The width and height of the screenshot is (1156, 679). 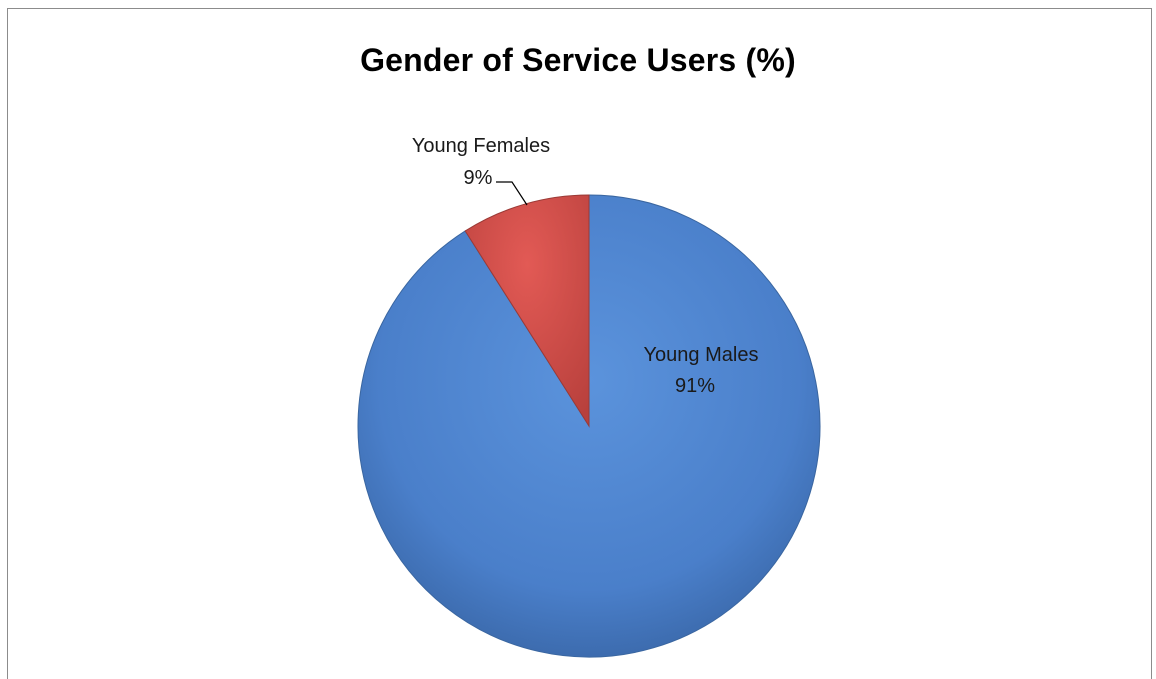 What do you see at coordinates (481, 146) in the screenshot?
I see `data-label-category-young-females: Young Females` at bounding box center [481, 146].